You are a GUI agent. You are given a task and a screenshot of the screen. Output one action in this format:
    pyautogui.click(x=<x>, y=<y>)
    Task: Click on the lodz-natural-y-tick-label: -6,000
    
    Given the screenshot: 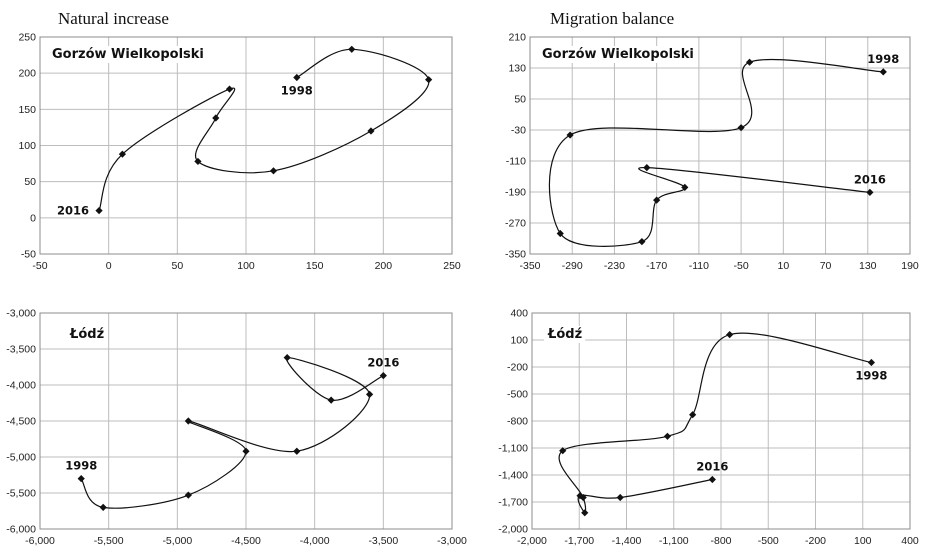 What is the action you would take?
    pyautogui.click(x=21, y=530)
    